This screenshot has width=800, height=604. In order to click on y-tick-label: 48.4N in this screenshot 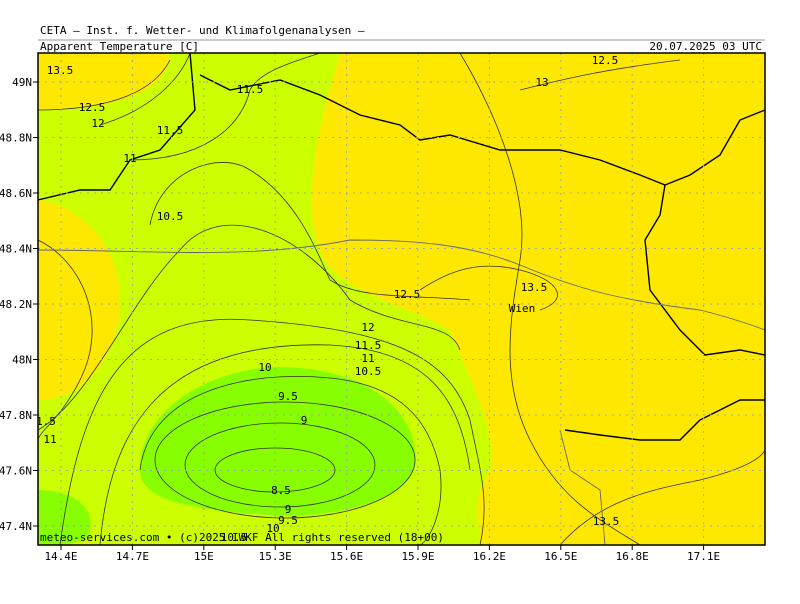, I will do `click(16, 249)`.